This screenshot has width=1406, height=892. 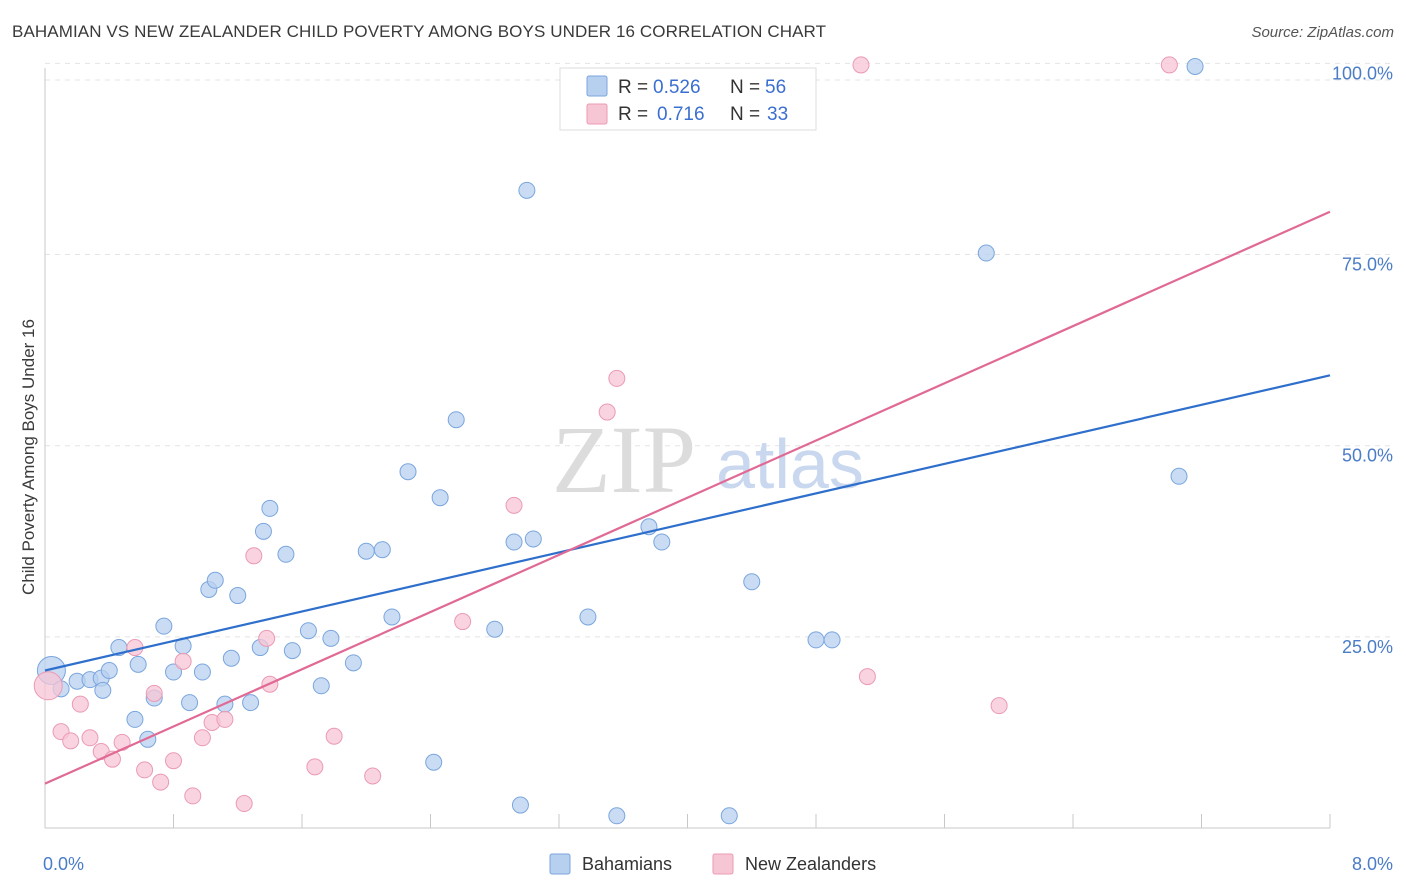 What do you see at coordinates (1367, 647) in the screenshot?
I see `y-tick-label: 25.0%` at bounding box center [1367, 647].